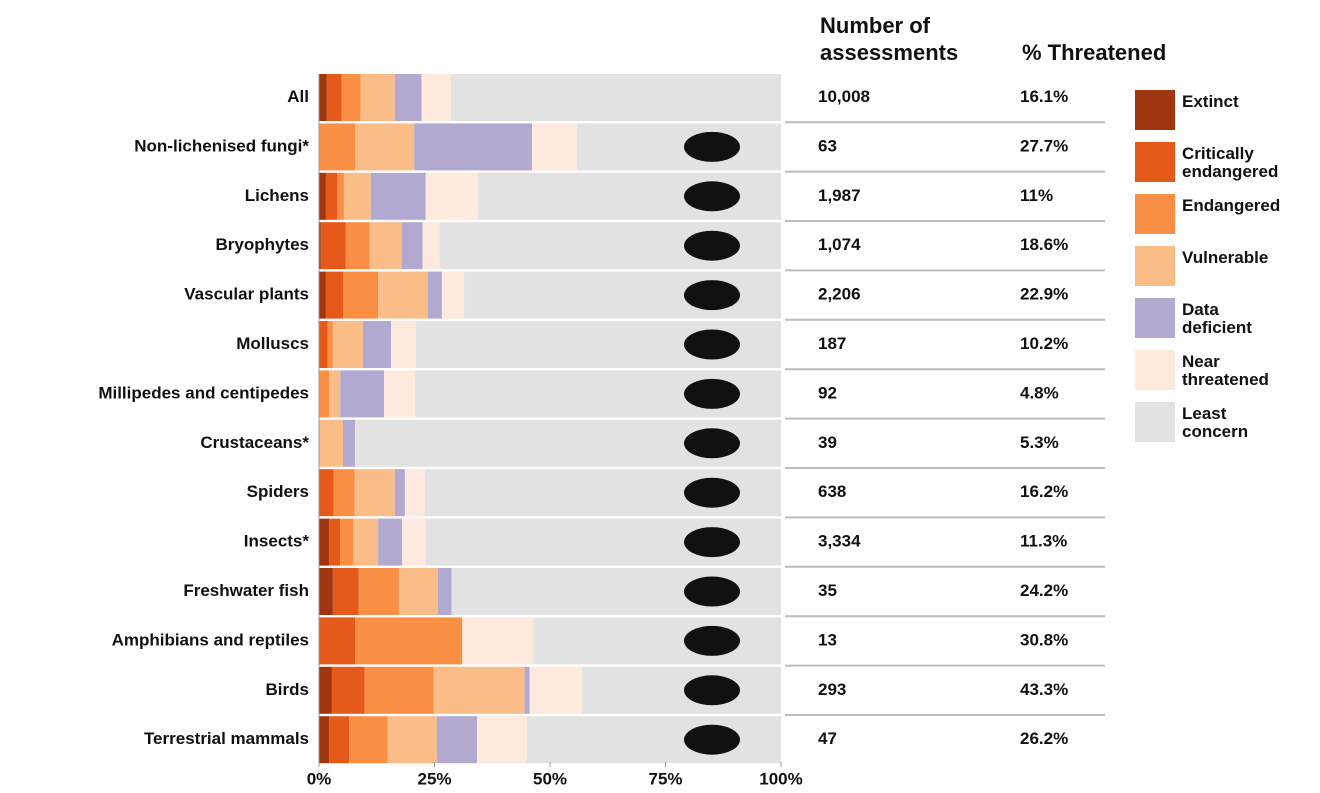 The width and height of the screenshot is (1320, 793). I want to click on category-label: Crustaceans*, so click(254, 442).